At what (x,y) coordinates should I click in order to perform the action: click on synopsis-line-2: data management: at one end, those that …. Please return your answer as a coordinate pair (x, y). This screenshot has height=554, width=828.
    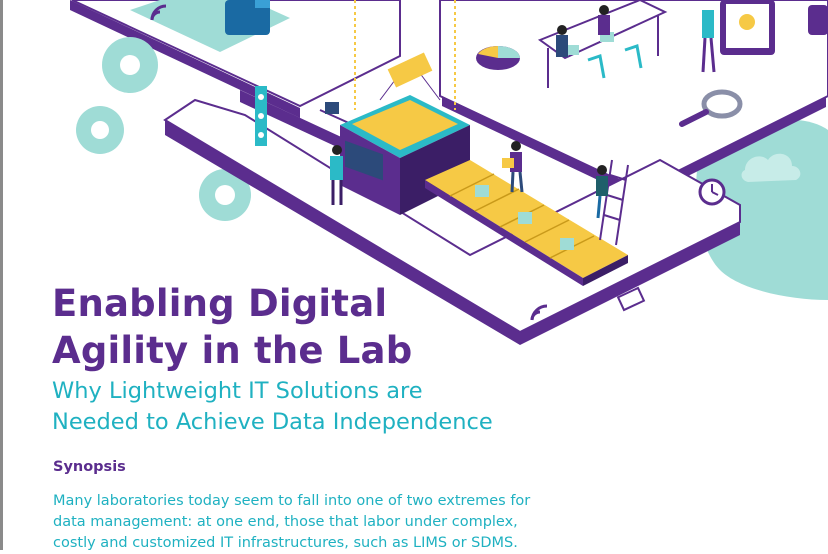
    Looking at the image, I should click on (285, 522).